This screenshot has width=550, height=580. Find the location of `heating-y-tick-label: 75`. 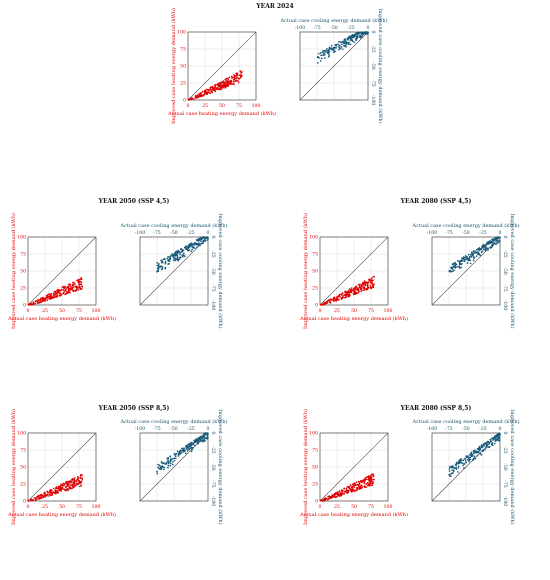

heating-y-tick-label: 75 is located at coordinates (23, 255).